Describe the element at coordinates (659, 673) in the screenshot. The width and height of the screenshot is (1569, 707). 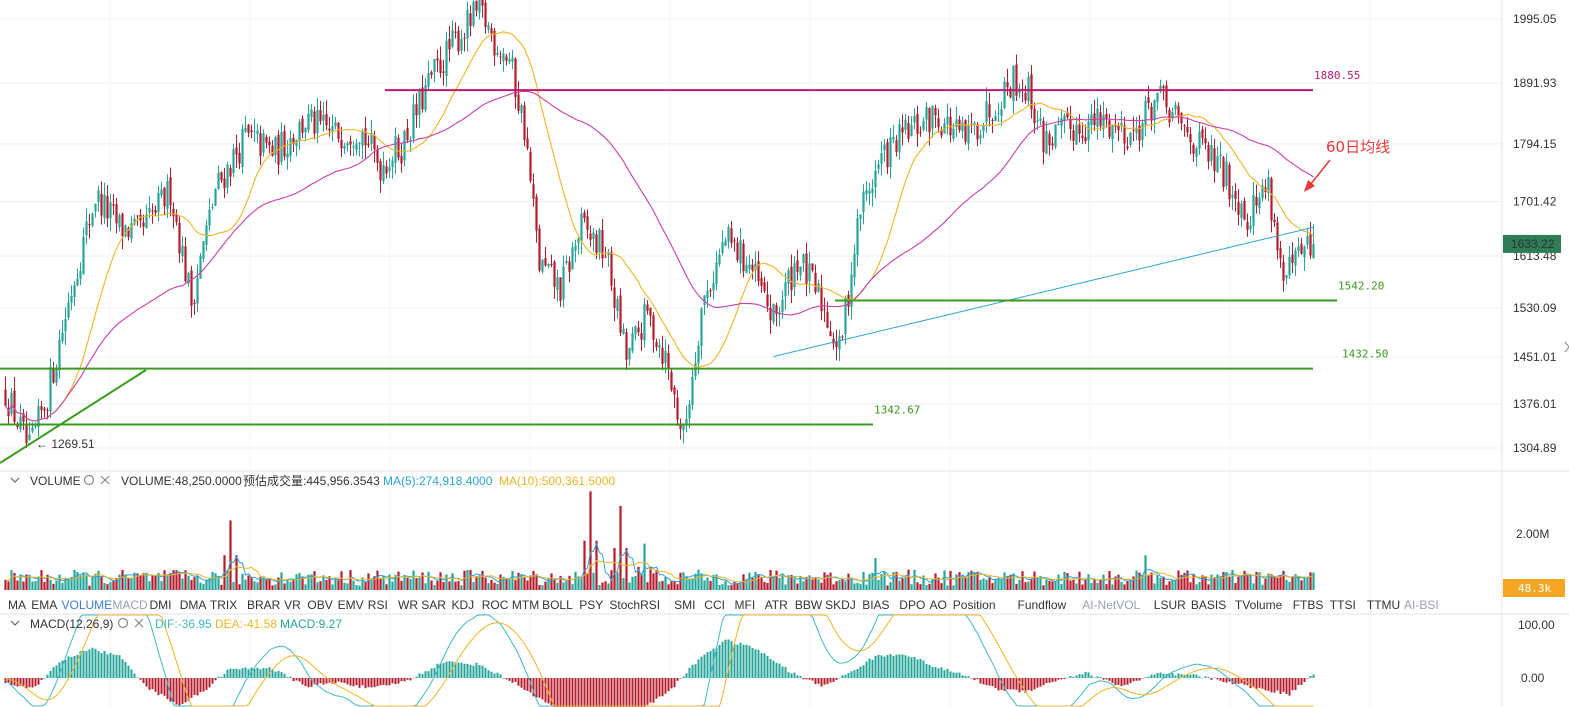
I see `macd-histogram` at that location.